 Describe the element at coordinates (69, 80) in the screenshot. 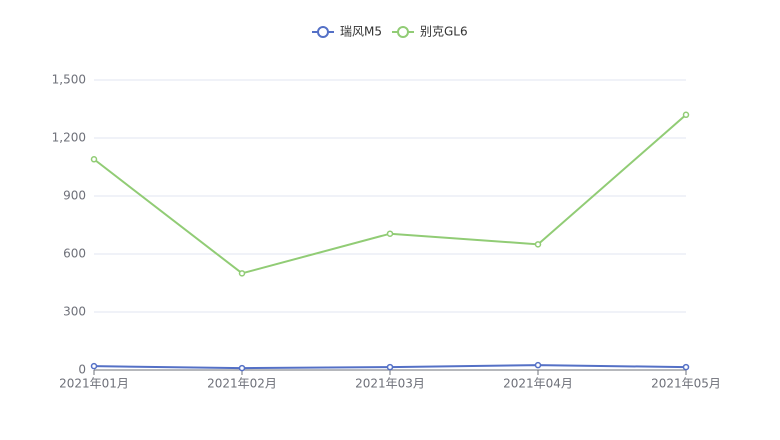

I see `y-tick-label: 1,500` at that location.